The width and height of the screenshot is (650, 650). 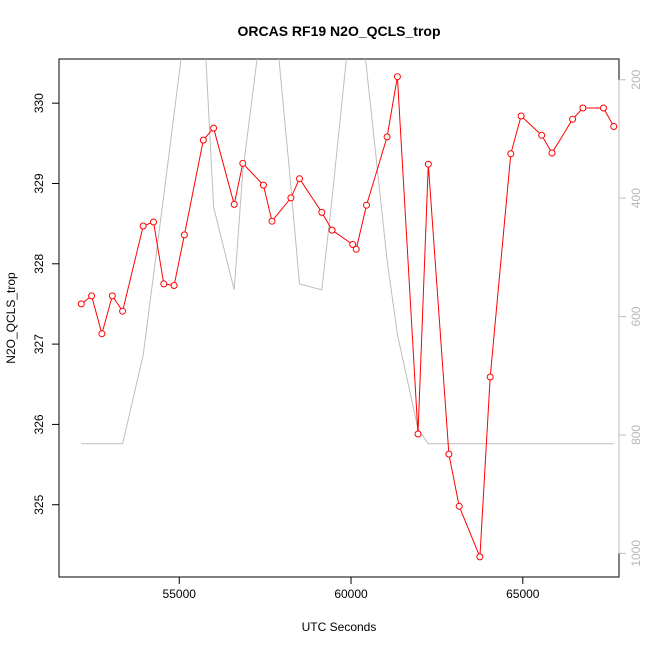 What do you see at coordinates (636, 435) in the screenshot?
I see `y2-tick-label: 800` at bounding box center [636, 435].